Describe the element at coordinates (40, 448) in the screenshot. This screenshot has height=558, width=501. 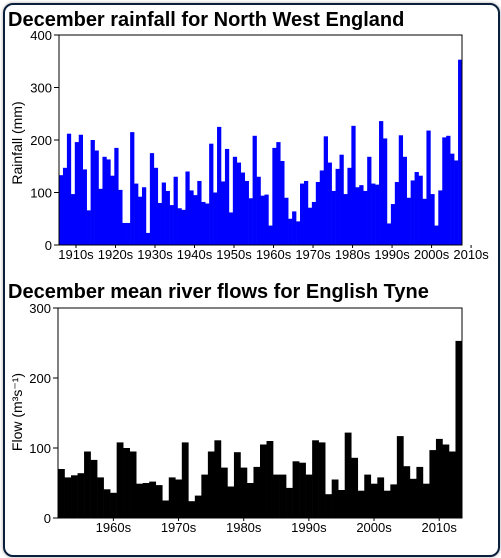
I see `river-flow-y-tick-label: 100` at that location.